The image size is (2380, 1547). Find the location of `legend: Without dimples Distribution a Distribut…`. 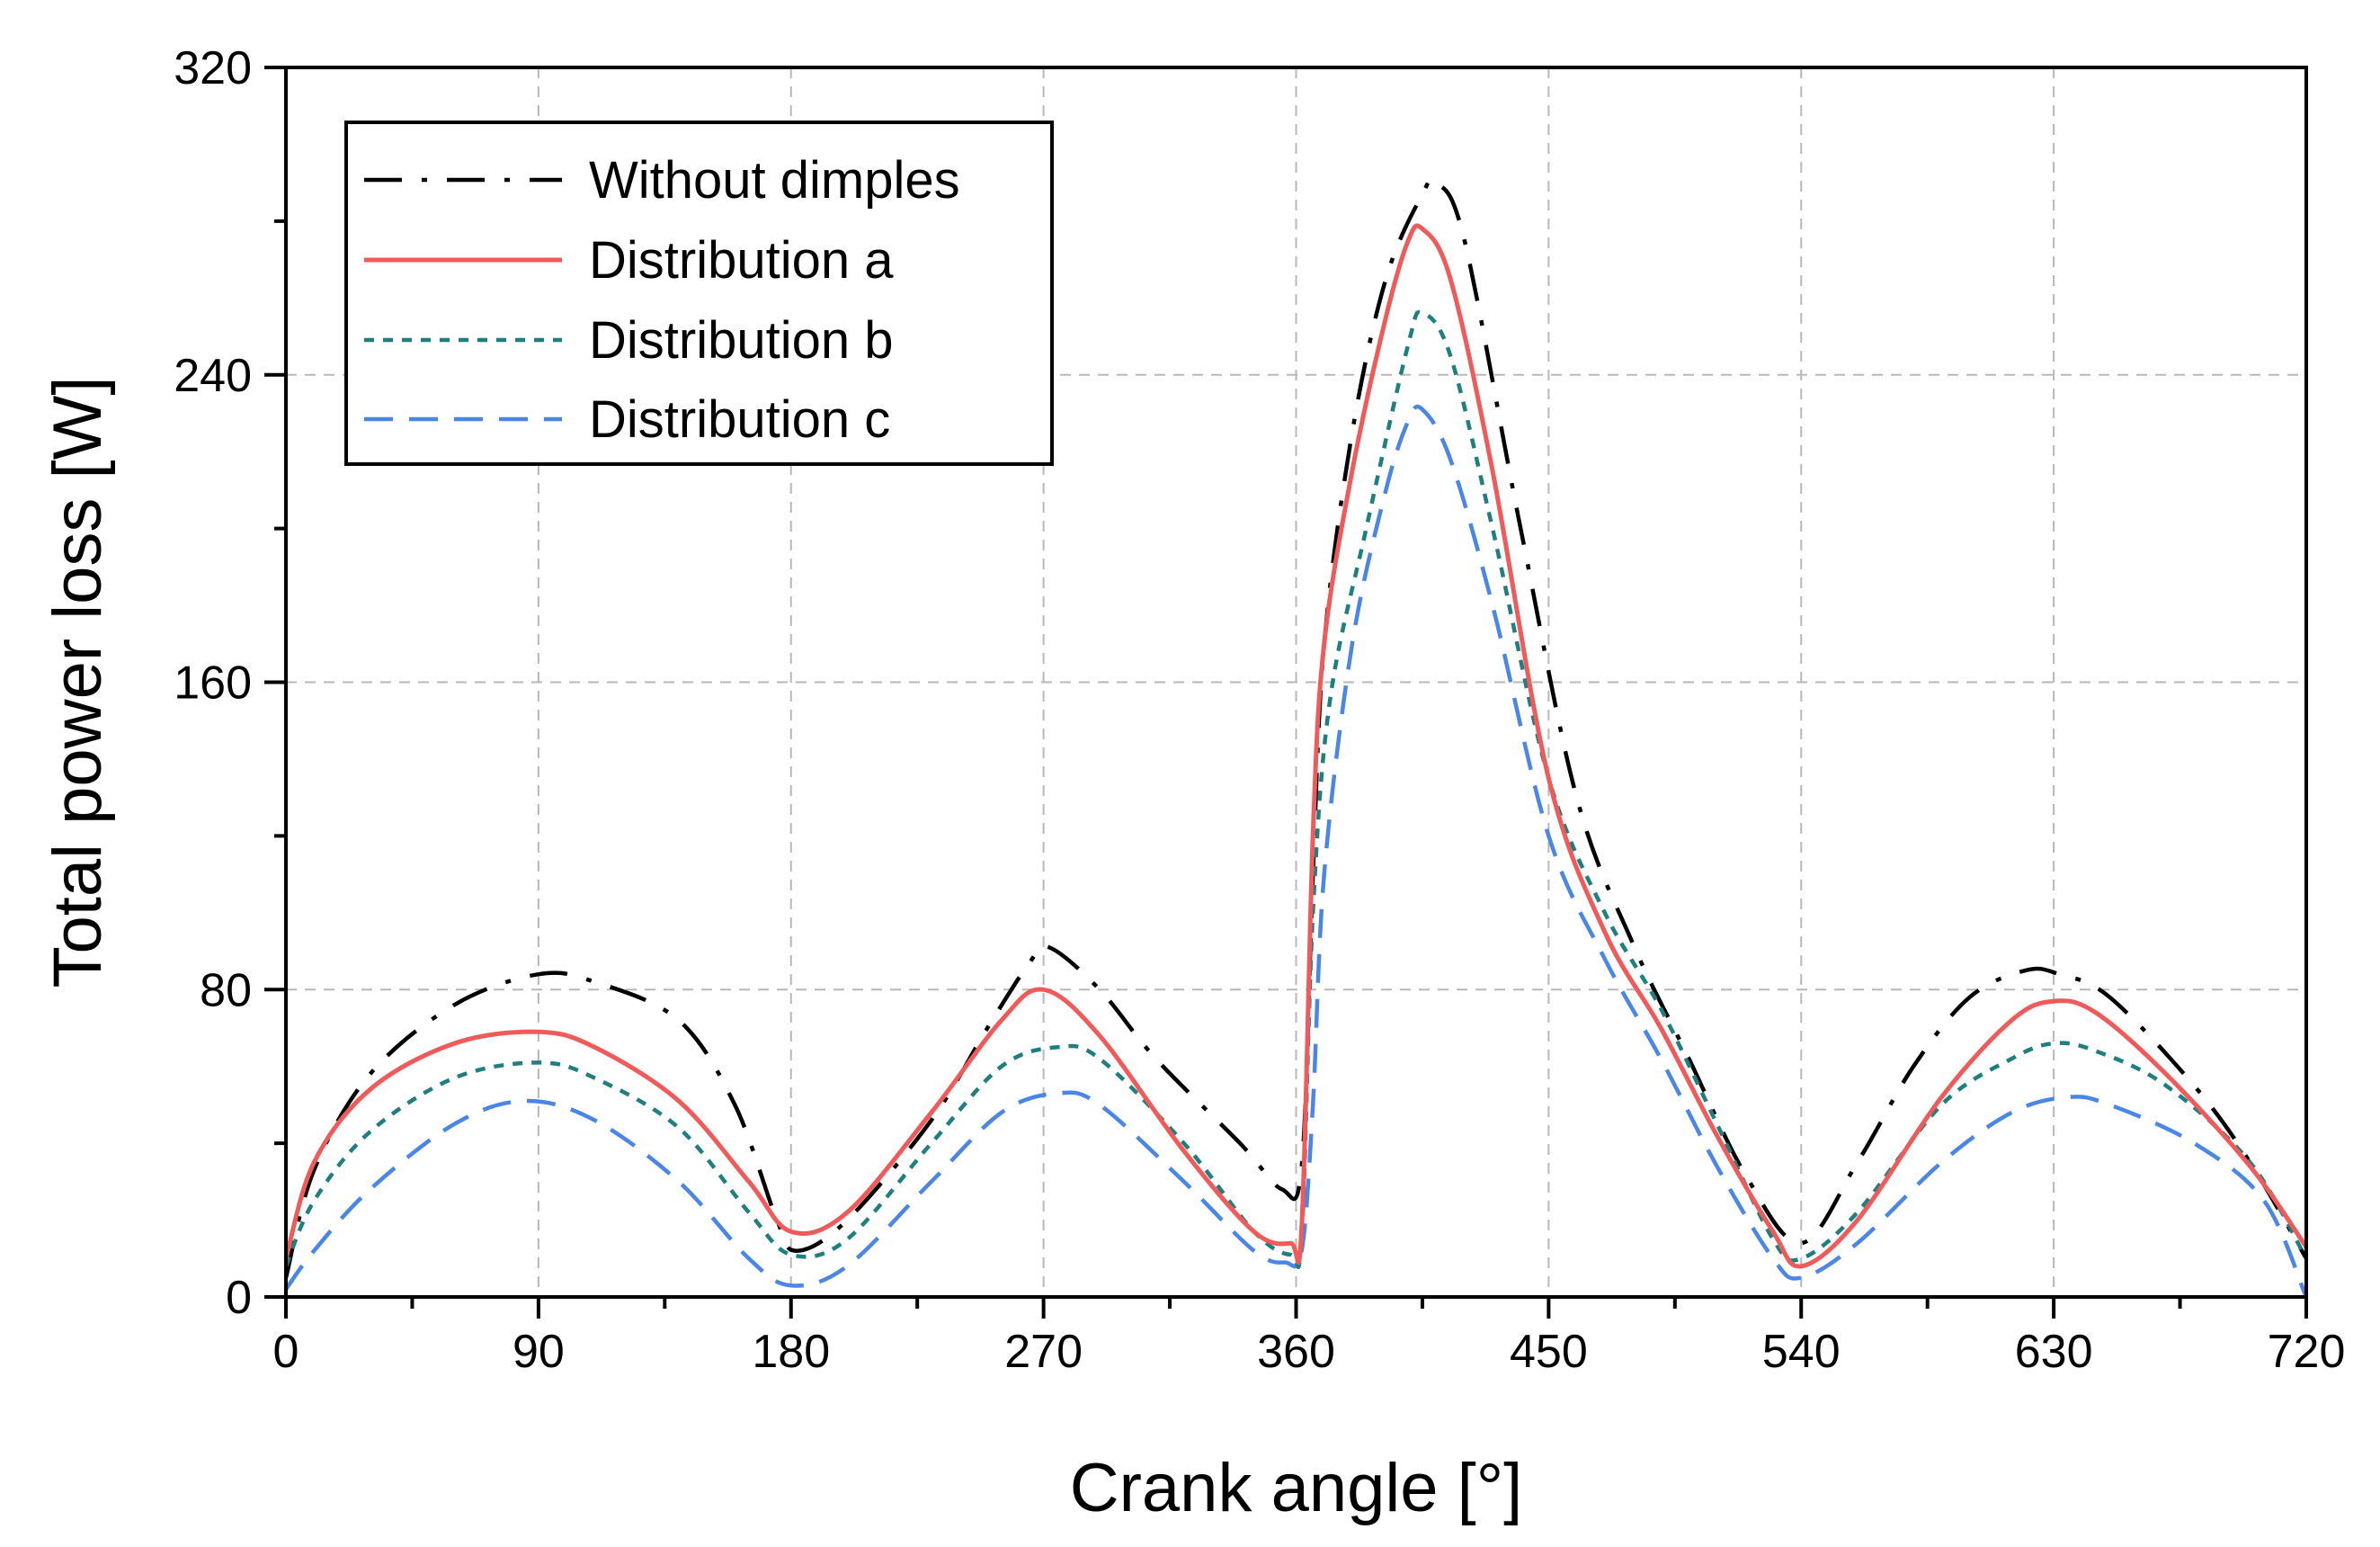

legend: Without dimples Distribution a Distribut… is located at coordinates (699, 293).